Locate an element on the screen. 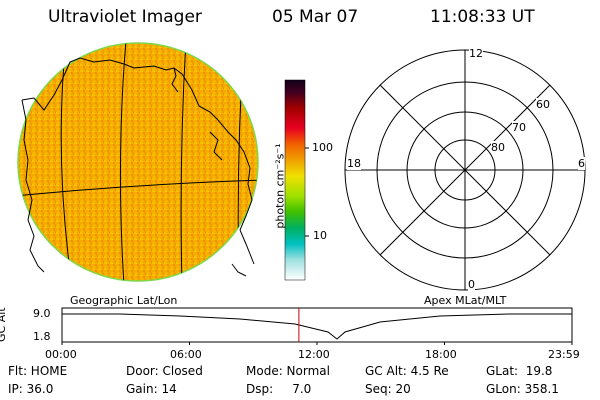 The width and height of the screenshot is (600, 400). status-flt: Flt: HOME is located at coordinates (38, 371).